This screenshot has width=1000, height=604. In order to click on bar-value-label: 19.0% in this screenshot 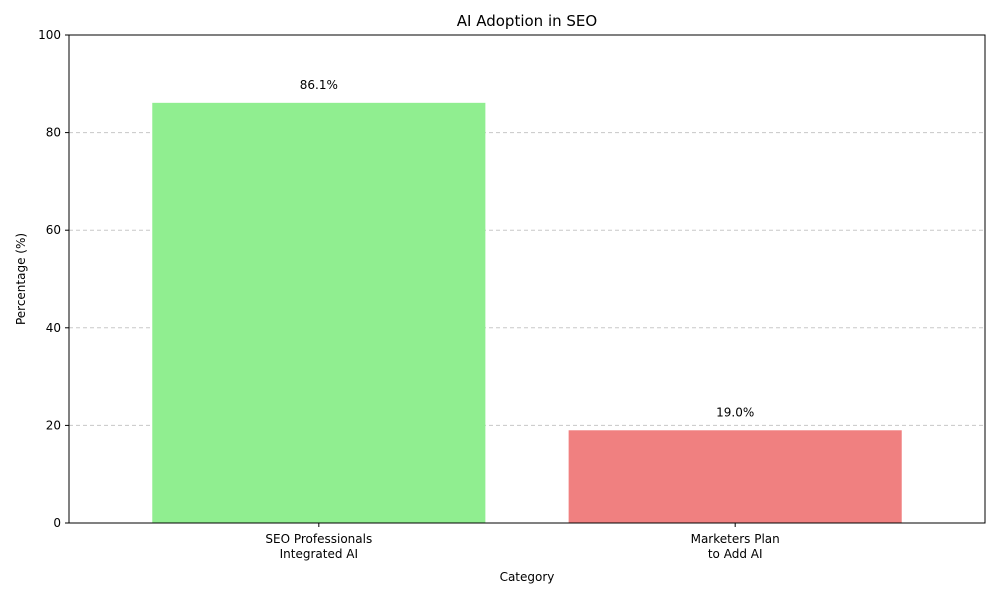, I will do `click(735, 412)`.